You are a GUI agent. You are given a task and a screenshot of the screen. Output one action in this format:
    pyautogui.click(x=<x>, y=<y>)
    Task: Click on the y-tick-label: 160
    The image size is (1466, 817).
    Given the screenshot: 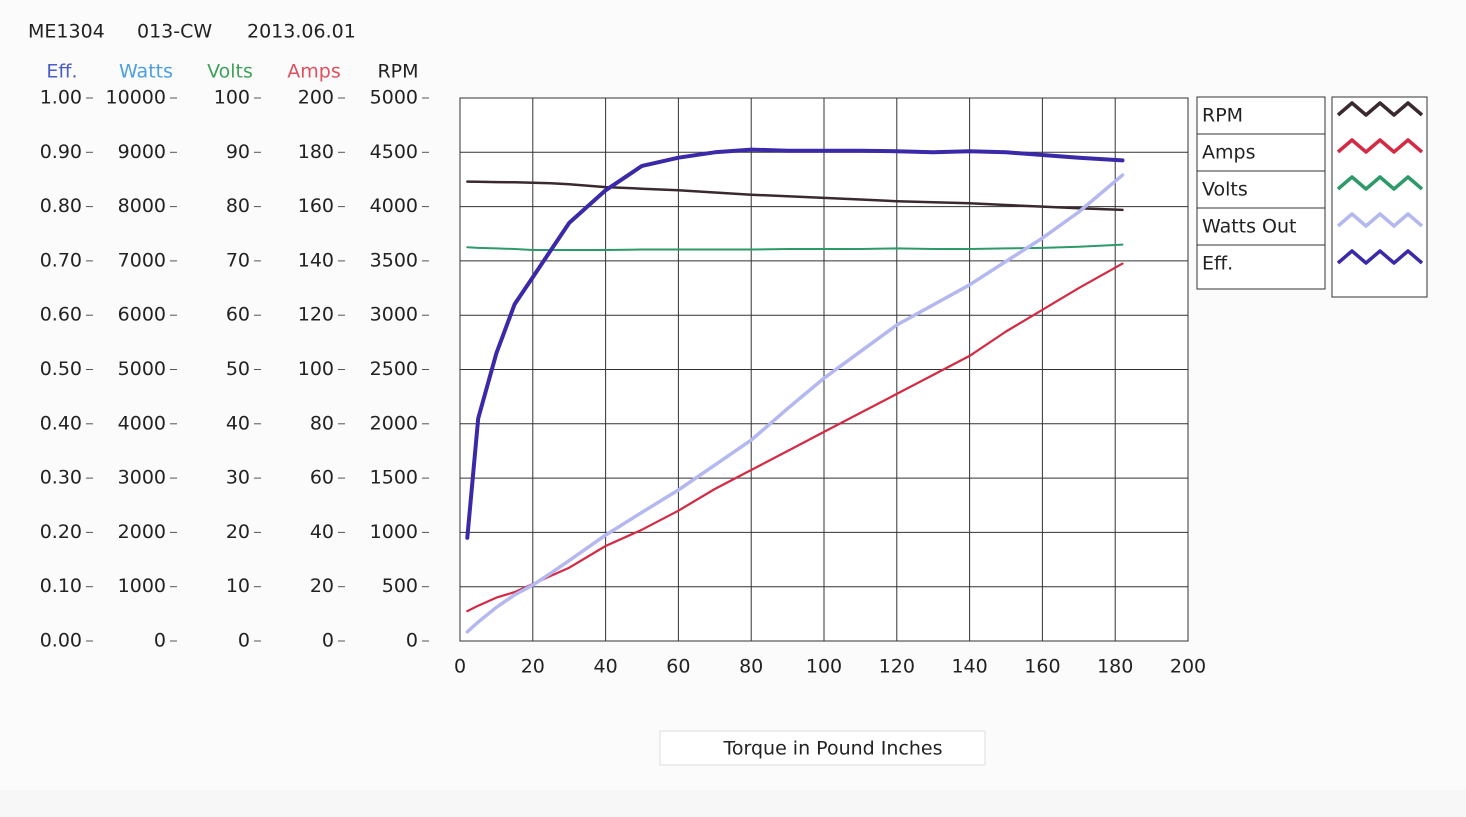 What is the action you would take?
    pyautogui.click(x=316, y=206)
    